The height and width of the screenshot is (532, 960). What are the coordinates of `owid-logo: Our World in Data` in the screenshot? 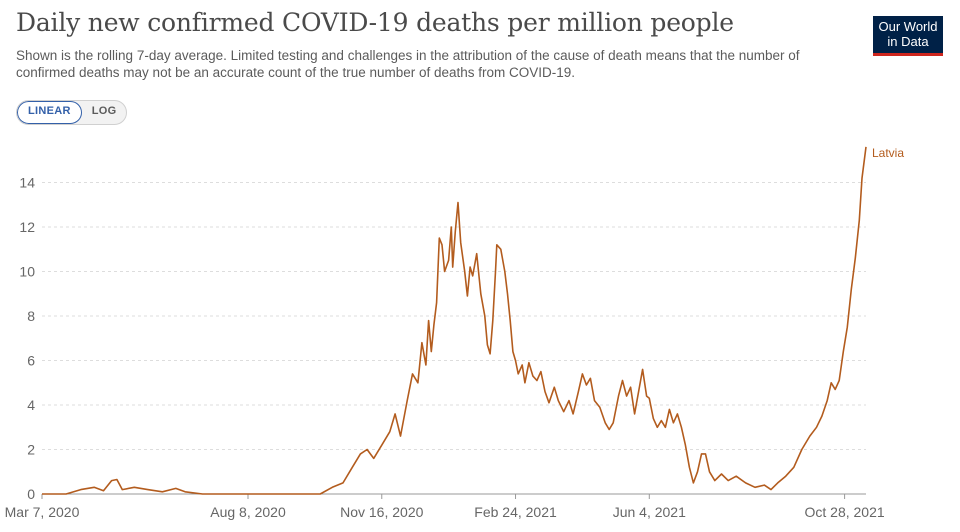 It's located at (908, 36).